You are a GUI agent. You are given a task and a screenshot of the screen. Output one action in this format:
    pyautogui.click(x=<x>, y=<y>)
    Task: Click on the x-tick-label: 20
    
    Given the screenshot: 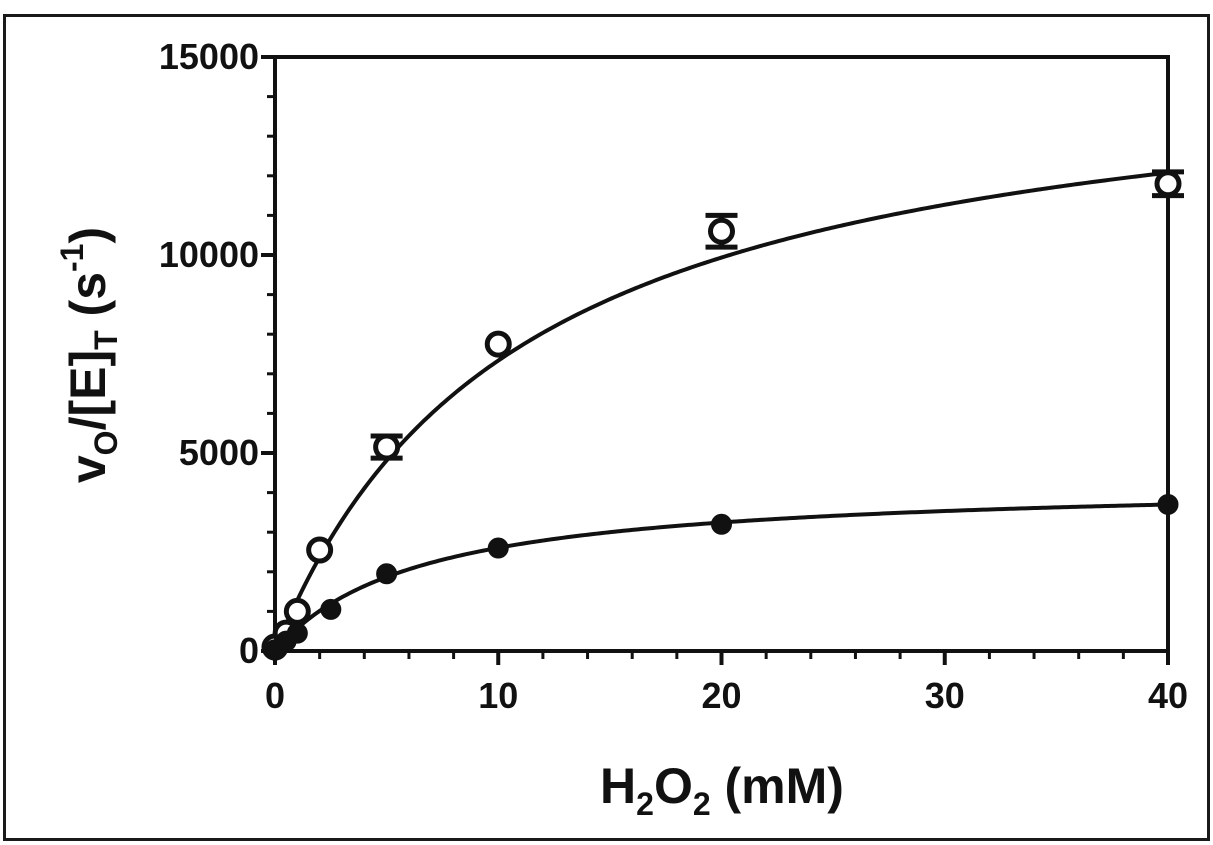 What is the action you would take?
    pyautogui.click(x=721, y=695)
    